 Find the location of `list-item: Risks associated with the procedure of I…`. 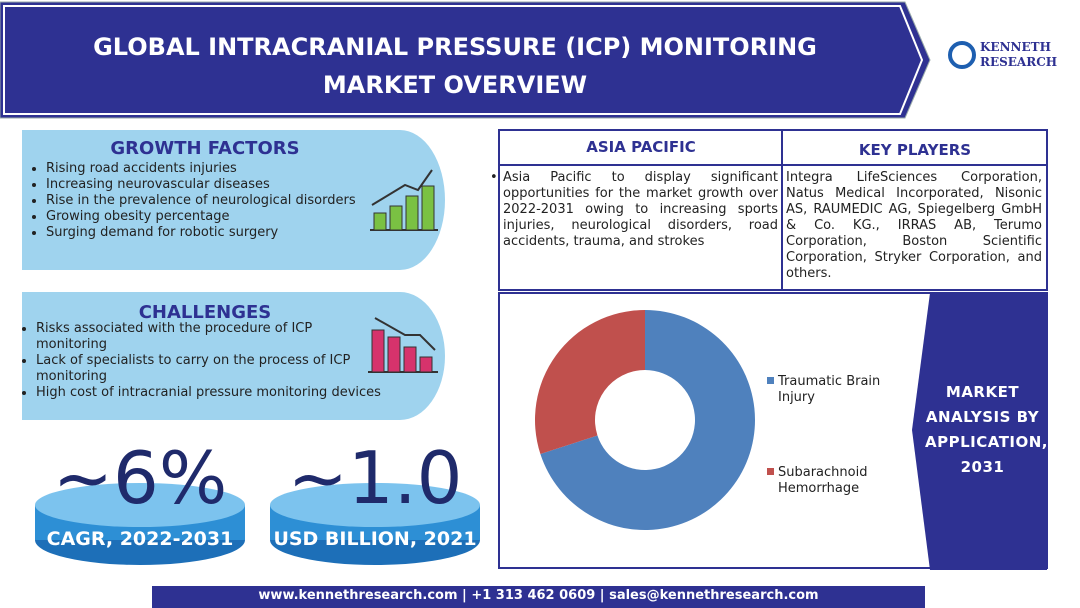

list-item: Risks associated with the procedure of I… is located at coordinates (208, 337).